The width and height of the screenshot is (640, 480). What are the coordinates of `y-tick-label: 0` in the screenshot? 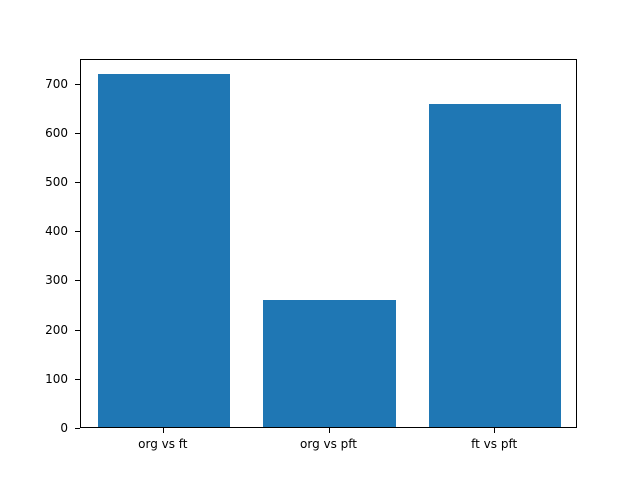 It's located at (64, 428).